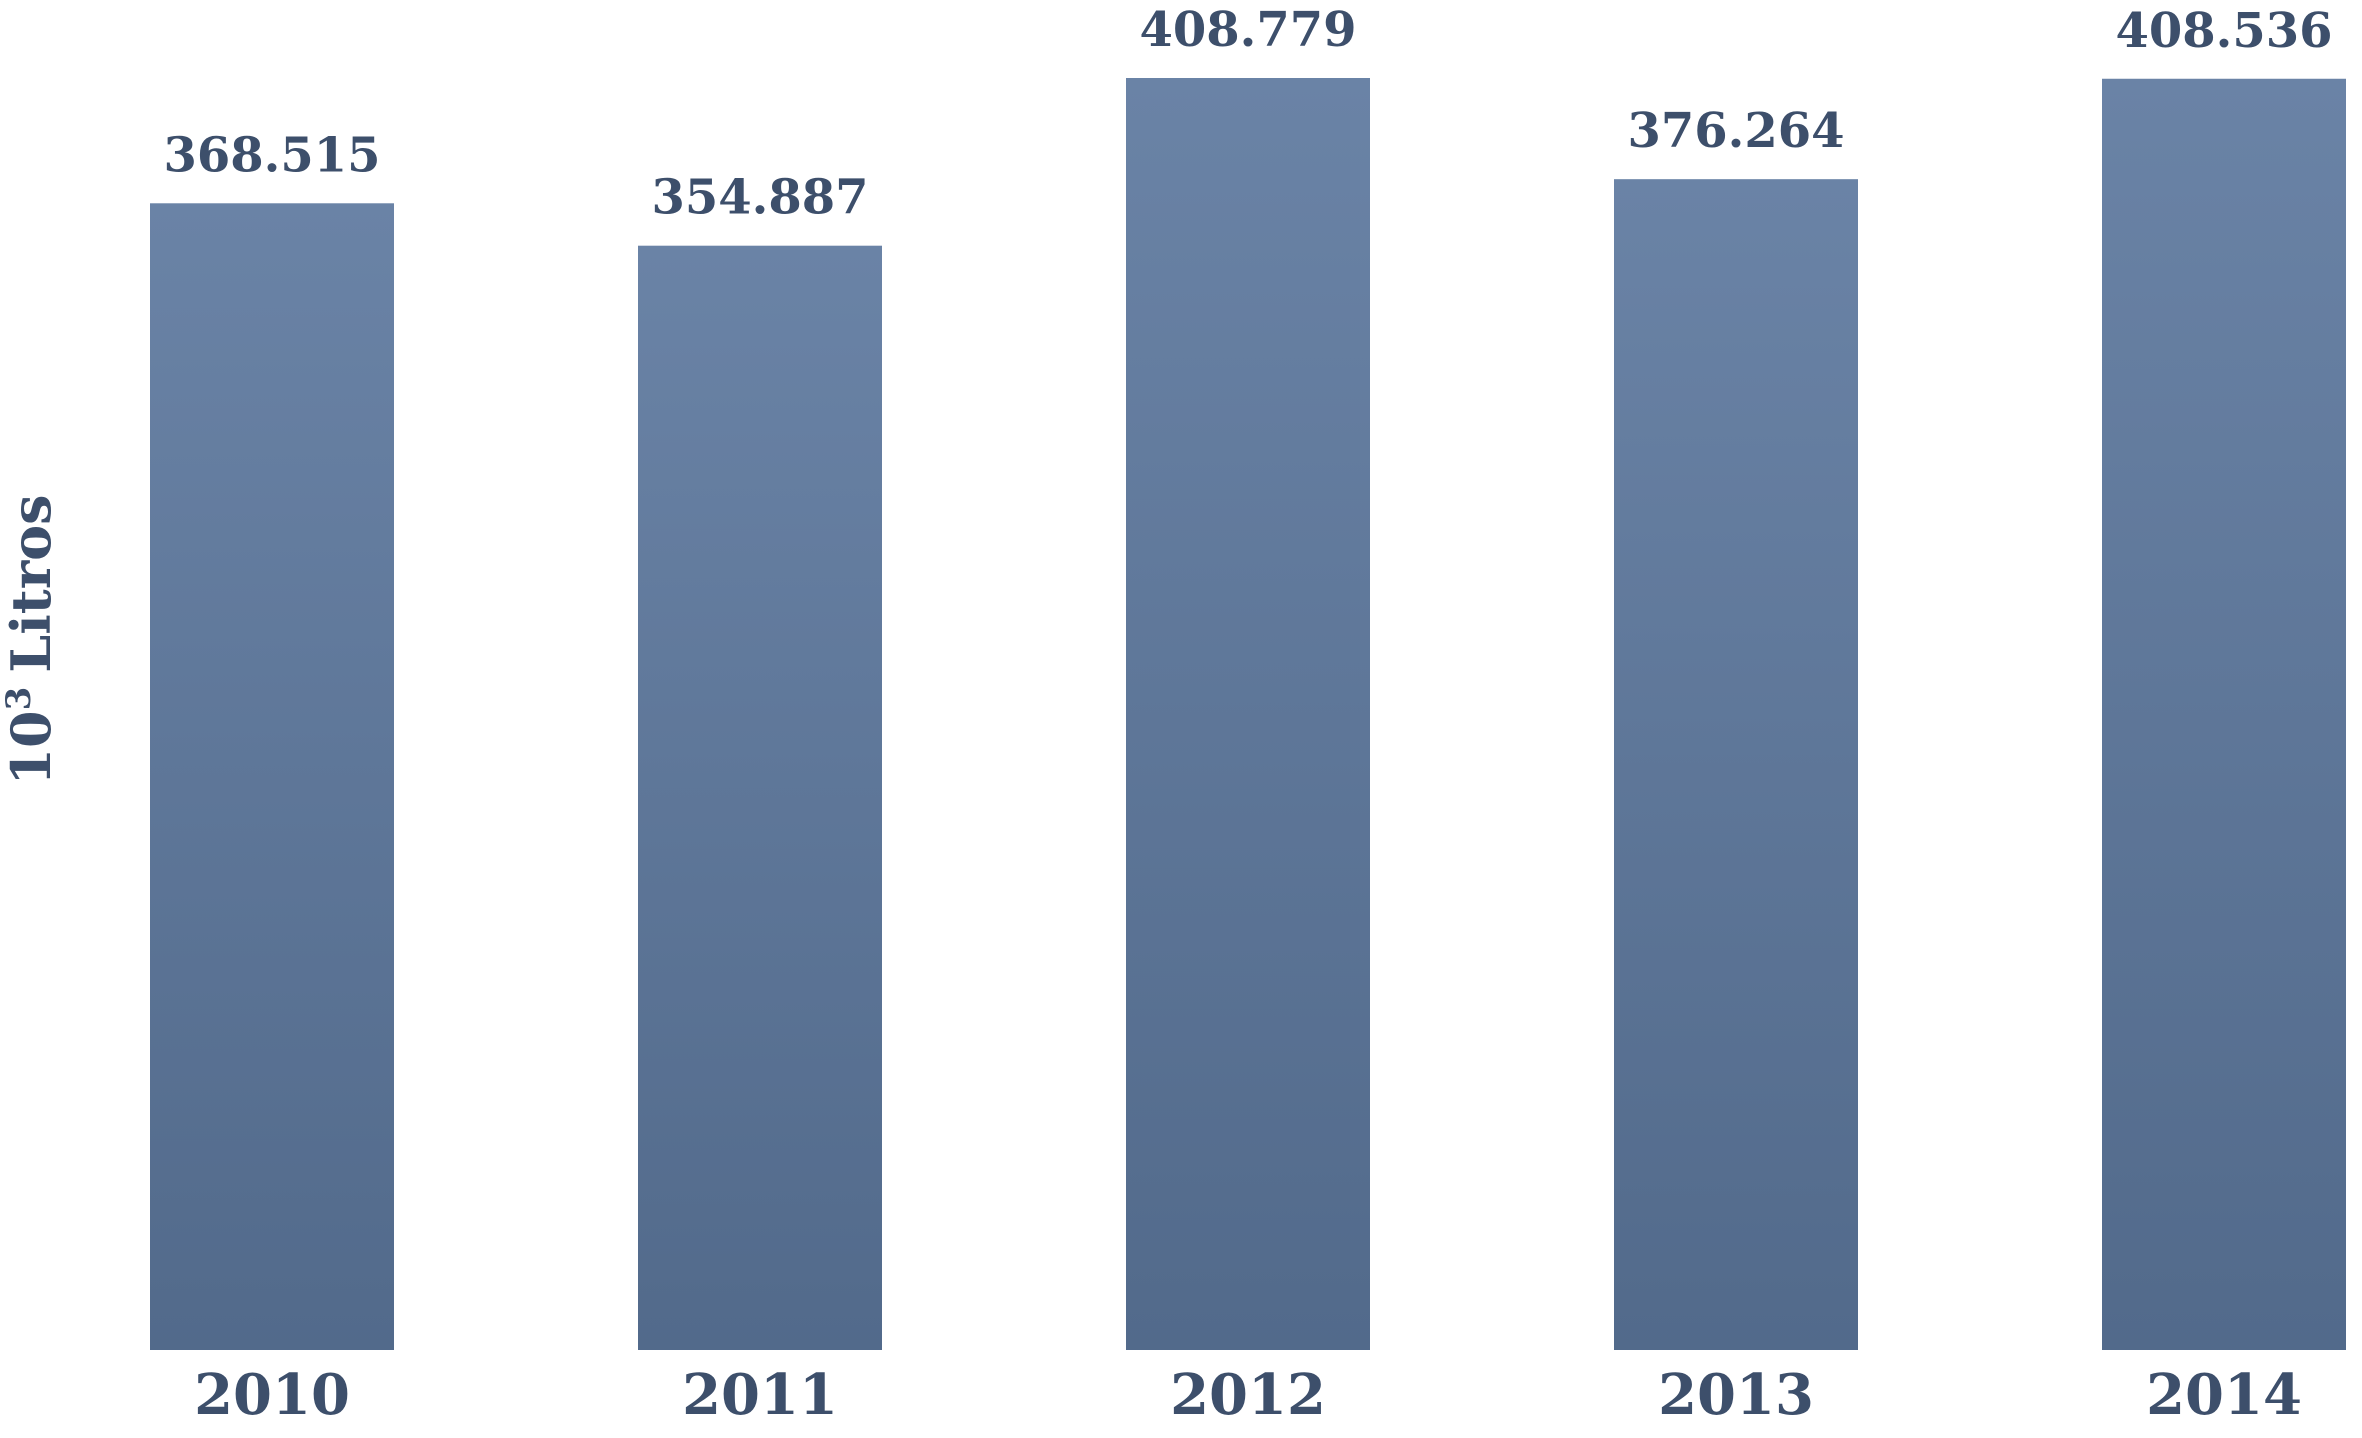 This screenshot has width=2362, height=1438. Describe the element at coordinates (759, 198) in the screenshot. I see `value-label-2011: 354.887` at that location.